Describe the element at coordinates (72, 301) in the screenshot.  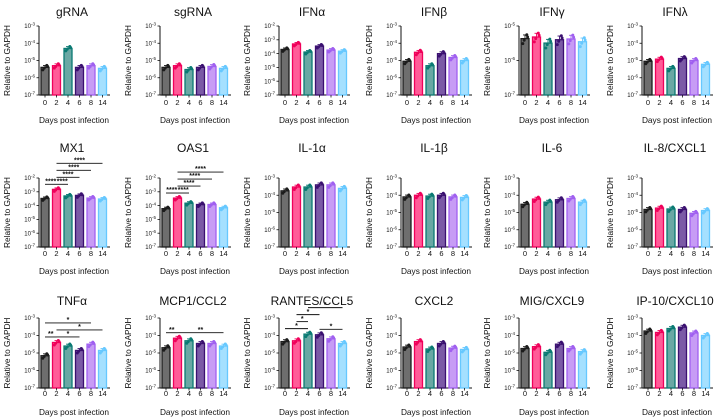
I see `chart-title: TNFα` at that location.